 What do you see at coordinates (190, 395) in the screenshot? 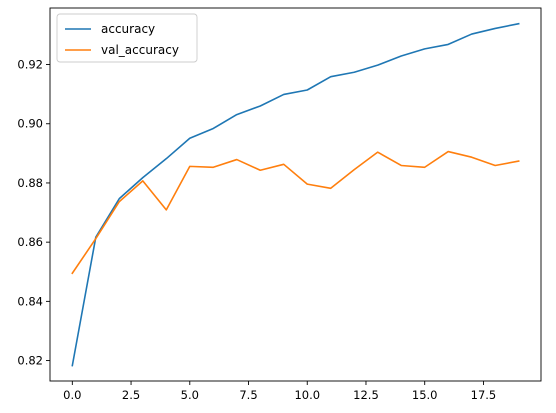
I see `x-tick-label: 5.0` at bounding box center [190, 395].